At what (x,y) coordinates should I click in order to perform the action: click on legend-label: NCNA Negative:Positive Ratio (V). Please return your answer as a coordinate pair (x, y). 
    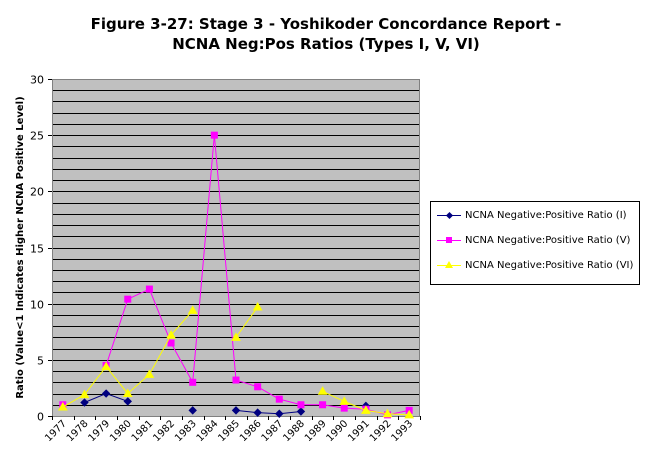
    Looking at the image, I should click on (548, 240).